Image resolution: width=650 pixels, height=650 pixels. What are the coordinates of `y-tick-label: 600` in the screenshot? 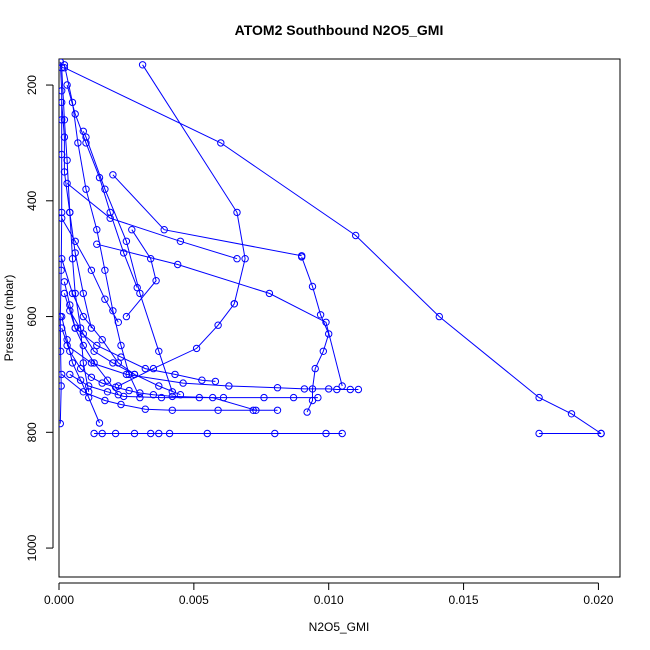 It's located at (32, 316).